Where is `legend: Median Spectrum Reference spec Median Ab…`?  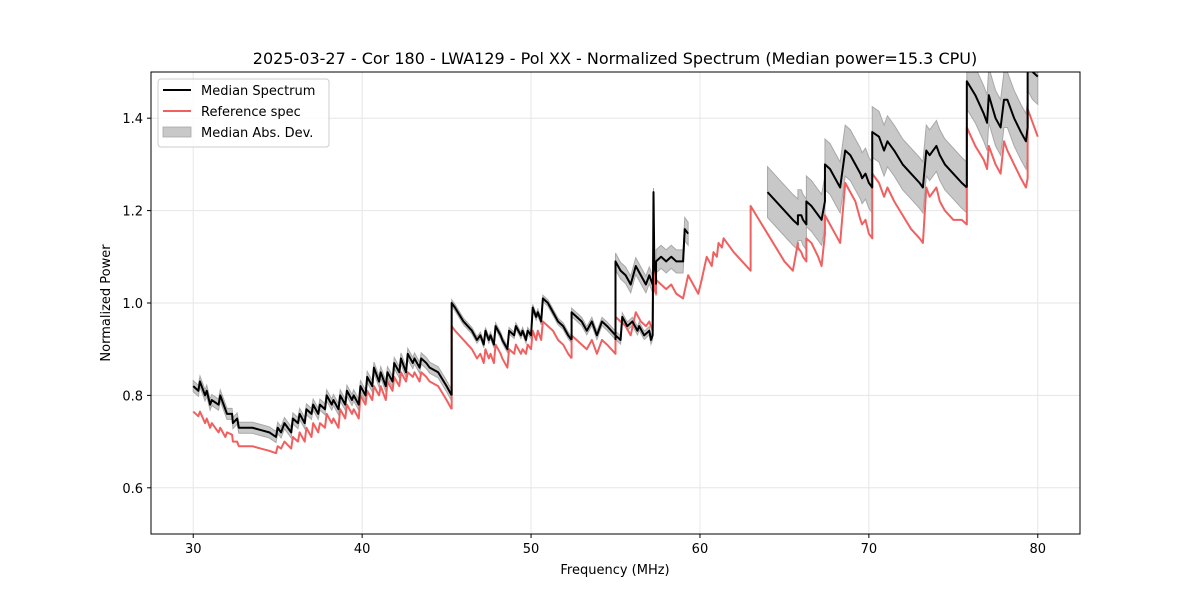
legend: Median Spectrum Reference spec Median Ab… is located at coordinates (243, 113).